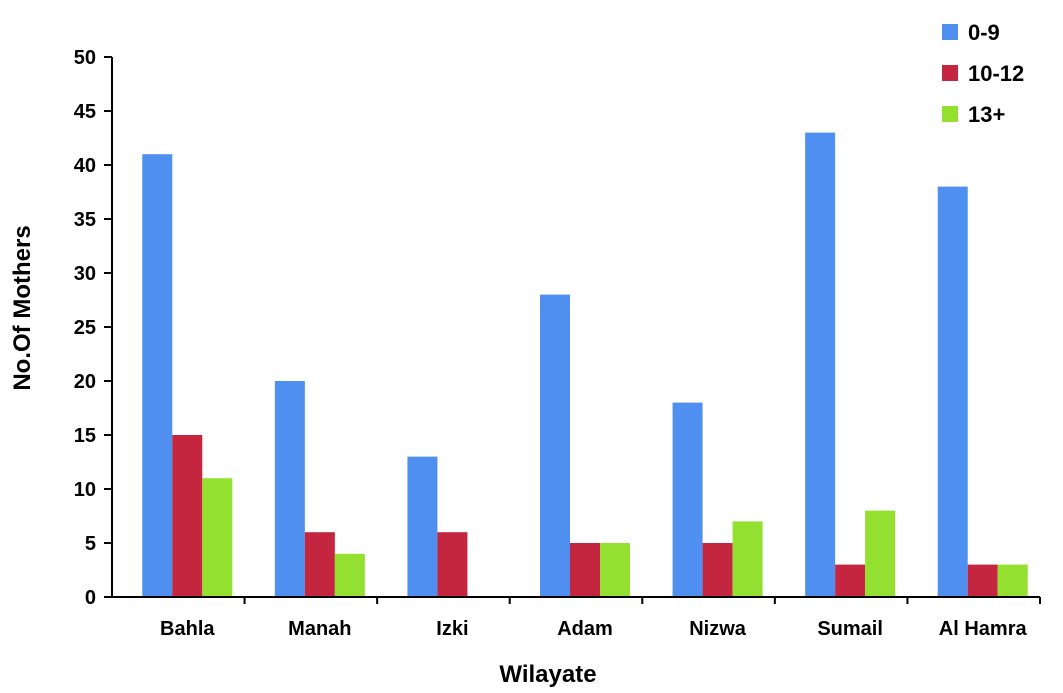 The height and width of the screenshot is (693, 1063). I want to click on x-tick-label: Al Hamra, so click(983, 629).